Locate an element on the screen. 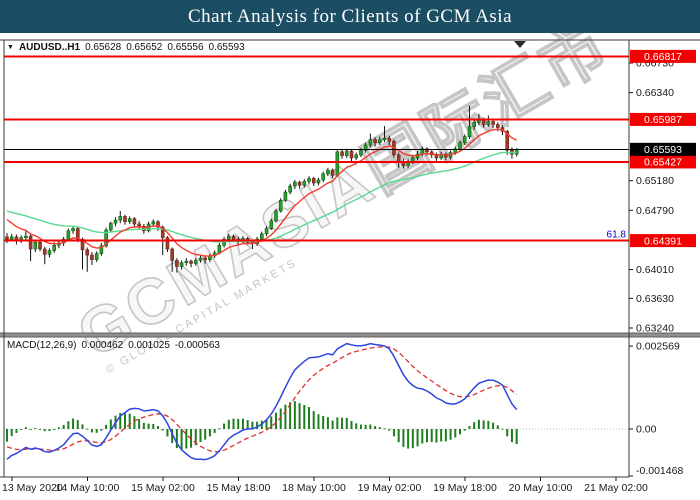  macd-label: MACD(12,26,9) is located at coordinates (42, 345).